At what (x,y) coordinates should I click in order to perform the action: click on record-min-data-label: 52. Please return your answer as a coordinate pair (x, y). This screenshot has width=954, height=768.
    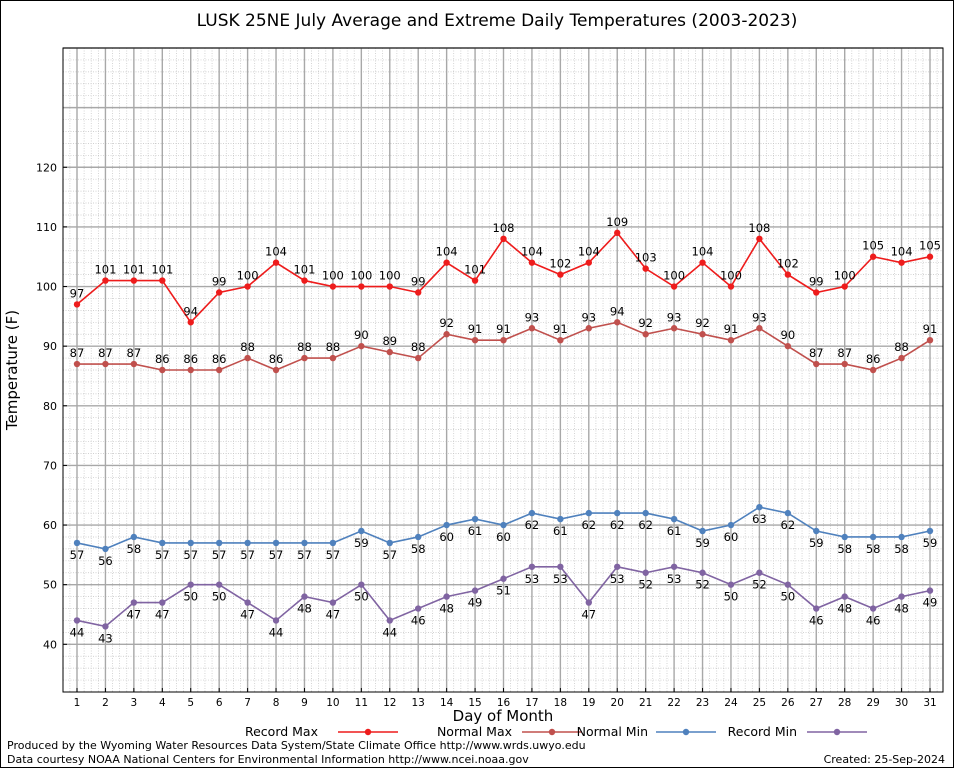
    Looking at the image, I should click on (759, 585).